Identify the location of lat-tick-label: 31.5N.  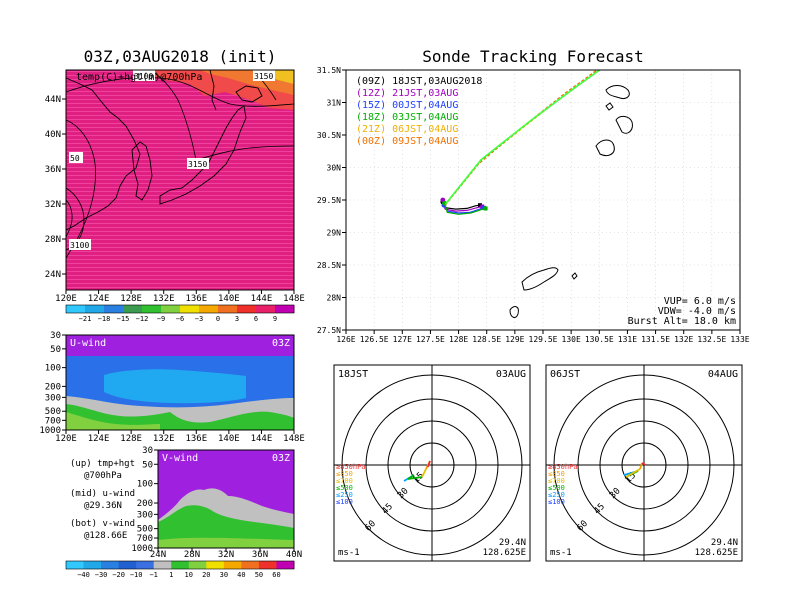
(329, 70).